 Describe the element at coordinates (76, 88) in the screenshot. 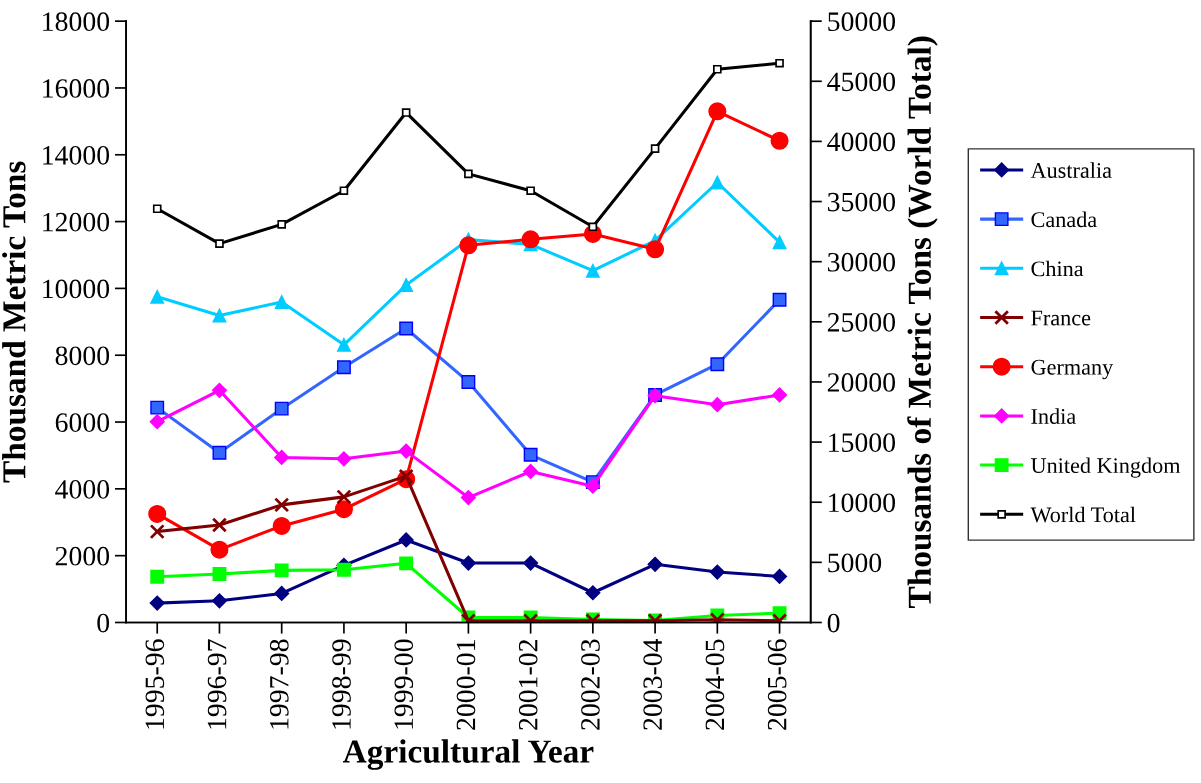

I see `y-tick-label: 16000` at that location.